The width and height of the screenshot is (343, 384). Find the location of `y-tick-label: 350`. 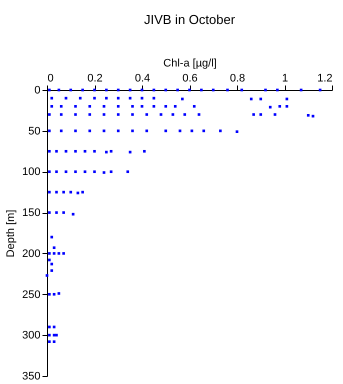

y-tick-label: 350 is located at coordinates (31, 376).